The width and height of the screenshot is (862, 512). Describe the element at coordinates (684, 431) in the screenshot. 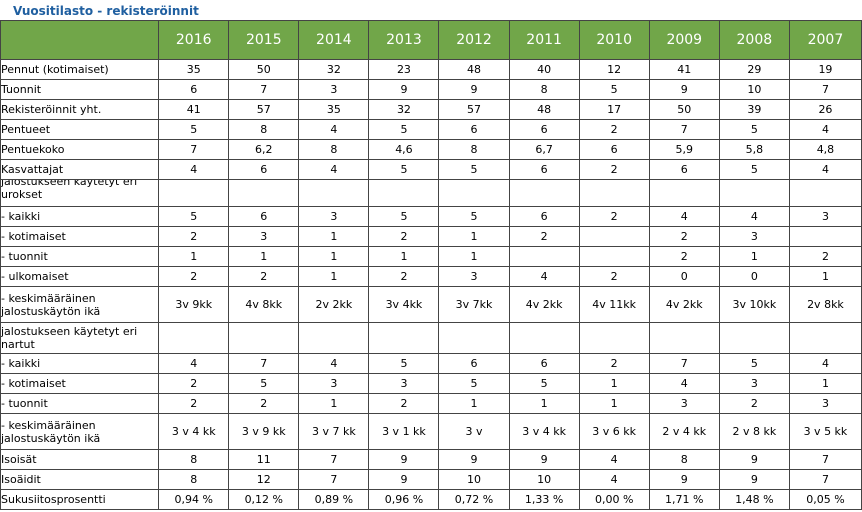

I see `value-cell: 2 v 4 kk` at that location.